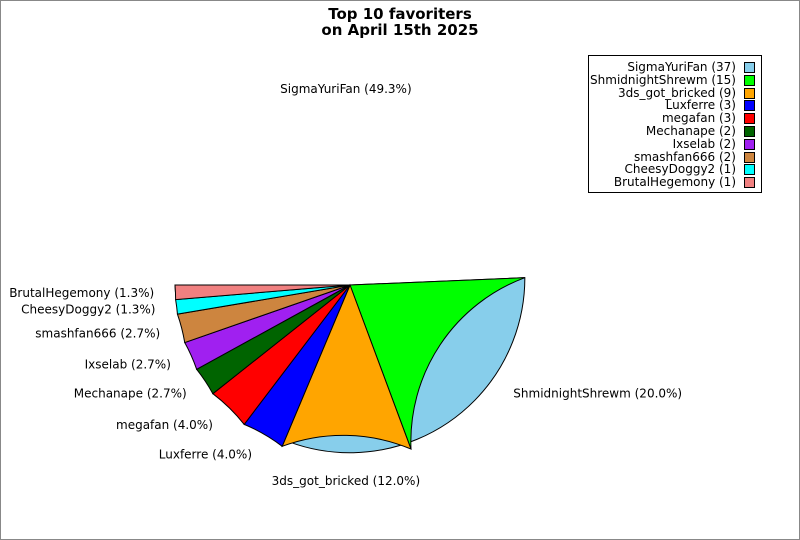 This screenshot has width=800, height=540. I want to click on legend-entry-mechanape: Mechanape (2), so click(700, 131).